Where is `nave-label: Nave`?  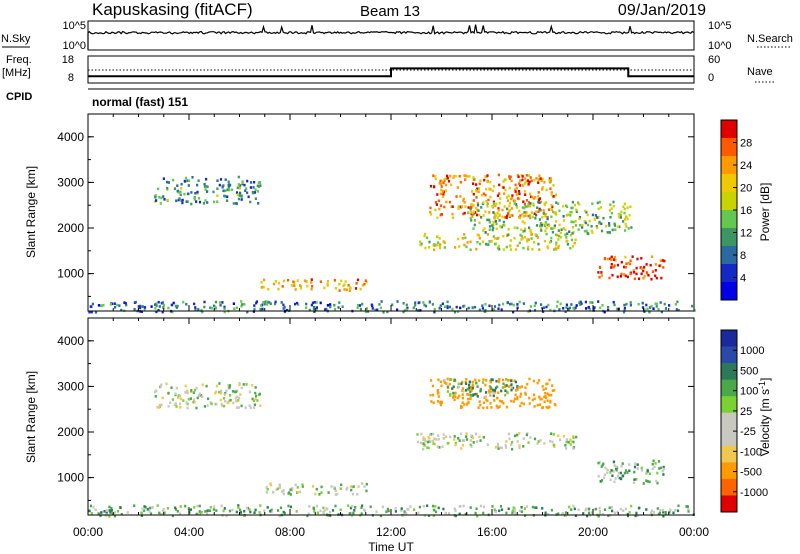
nave-label: Nave is located at coordinates (760, 72).